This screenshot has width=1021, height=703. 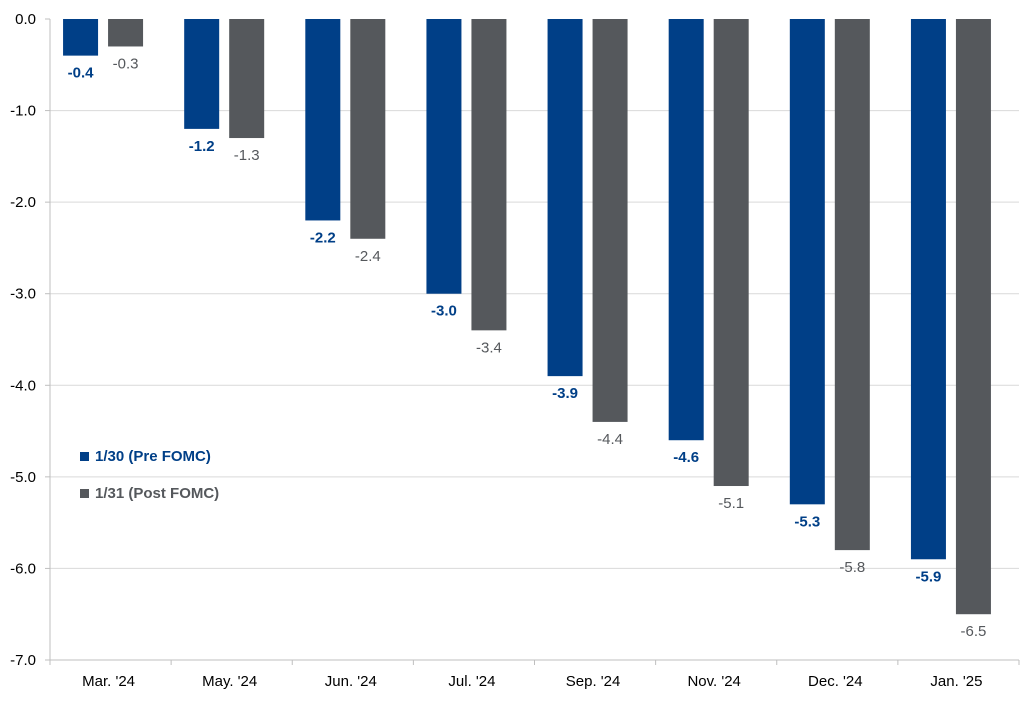 What do you see at coordinates (108, 681) in the screenshot?
I see `x-tick-label: Mar. '24` at bounding box center [108, 681].